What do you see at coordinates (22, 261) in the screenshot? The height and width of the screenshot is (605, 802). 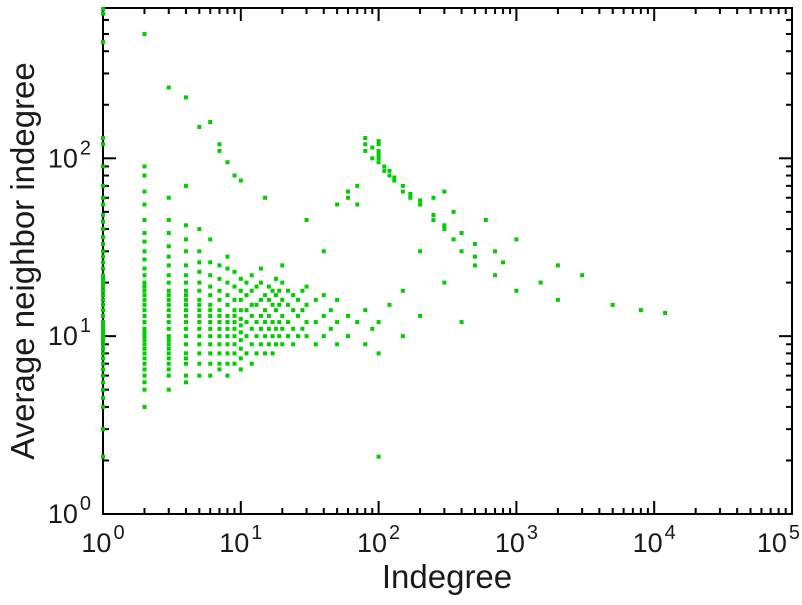 I see `y-axis-label: Average neighbor indegree` at bounding box center [22, 261].